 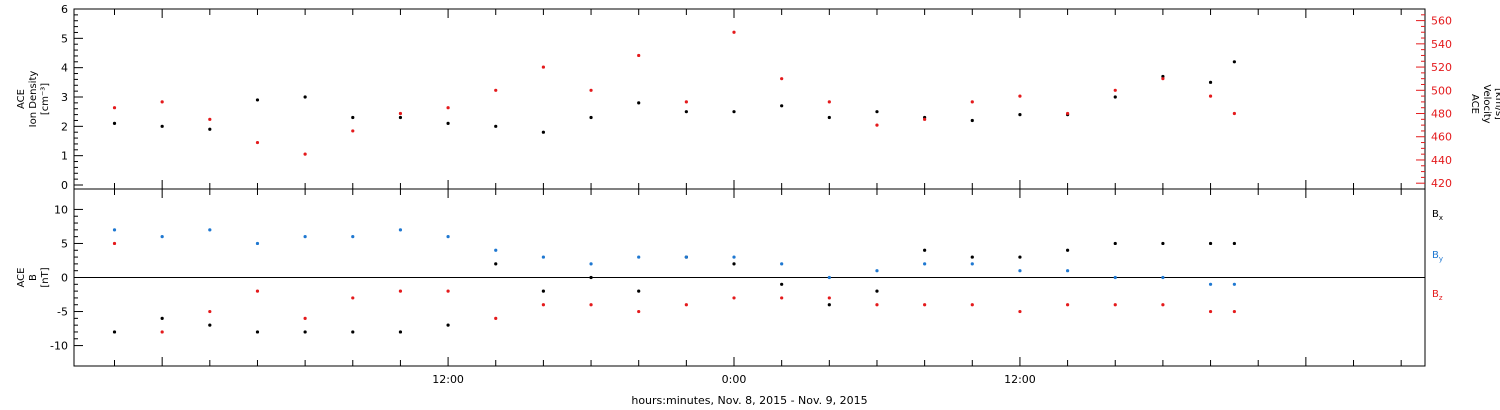 What do you see at coordinates (45, 277) in the screenshot?
I see `left-axis-label-bottom: [nT]` at bounding box center [45, 277].